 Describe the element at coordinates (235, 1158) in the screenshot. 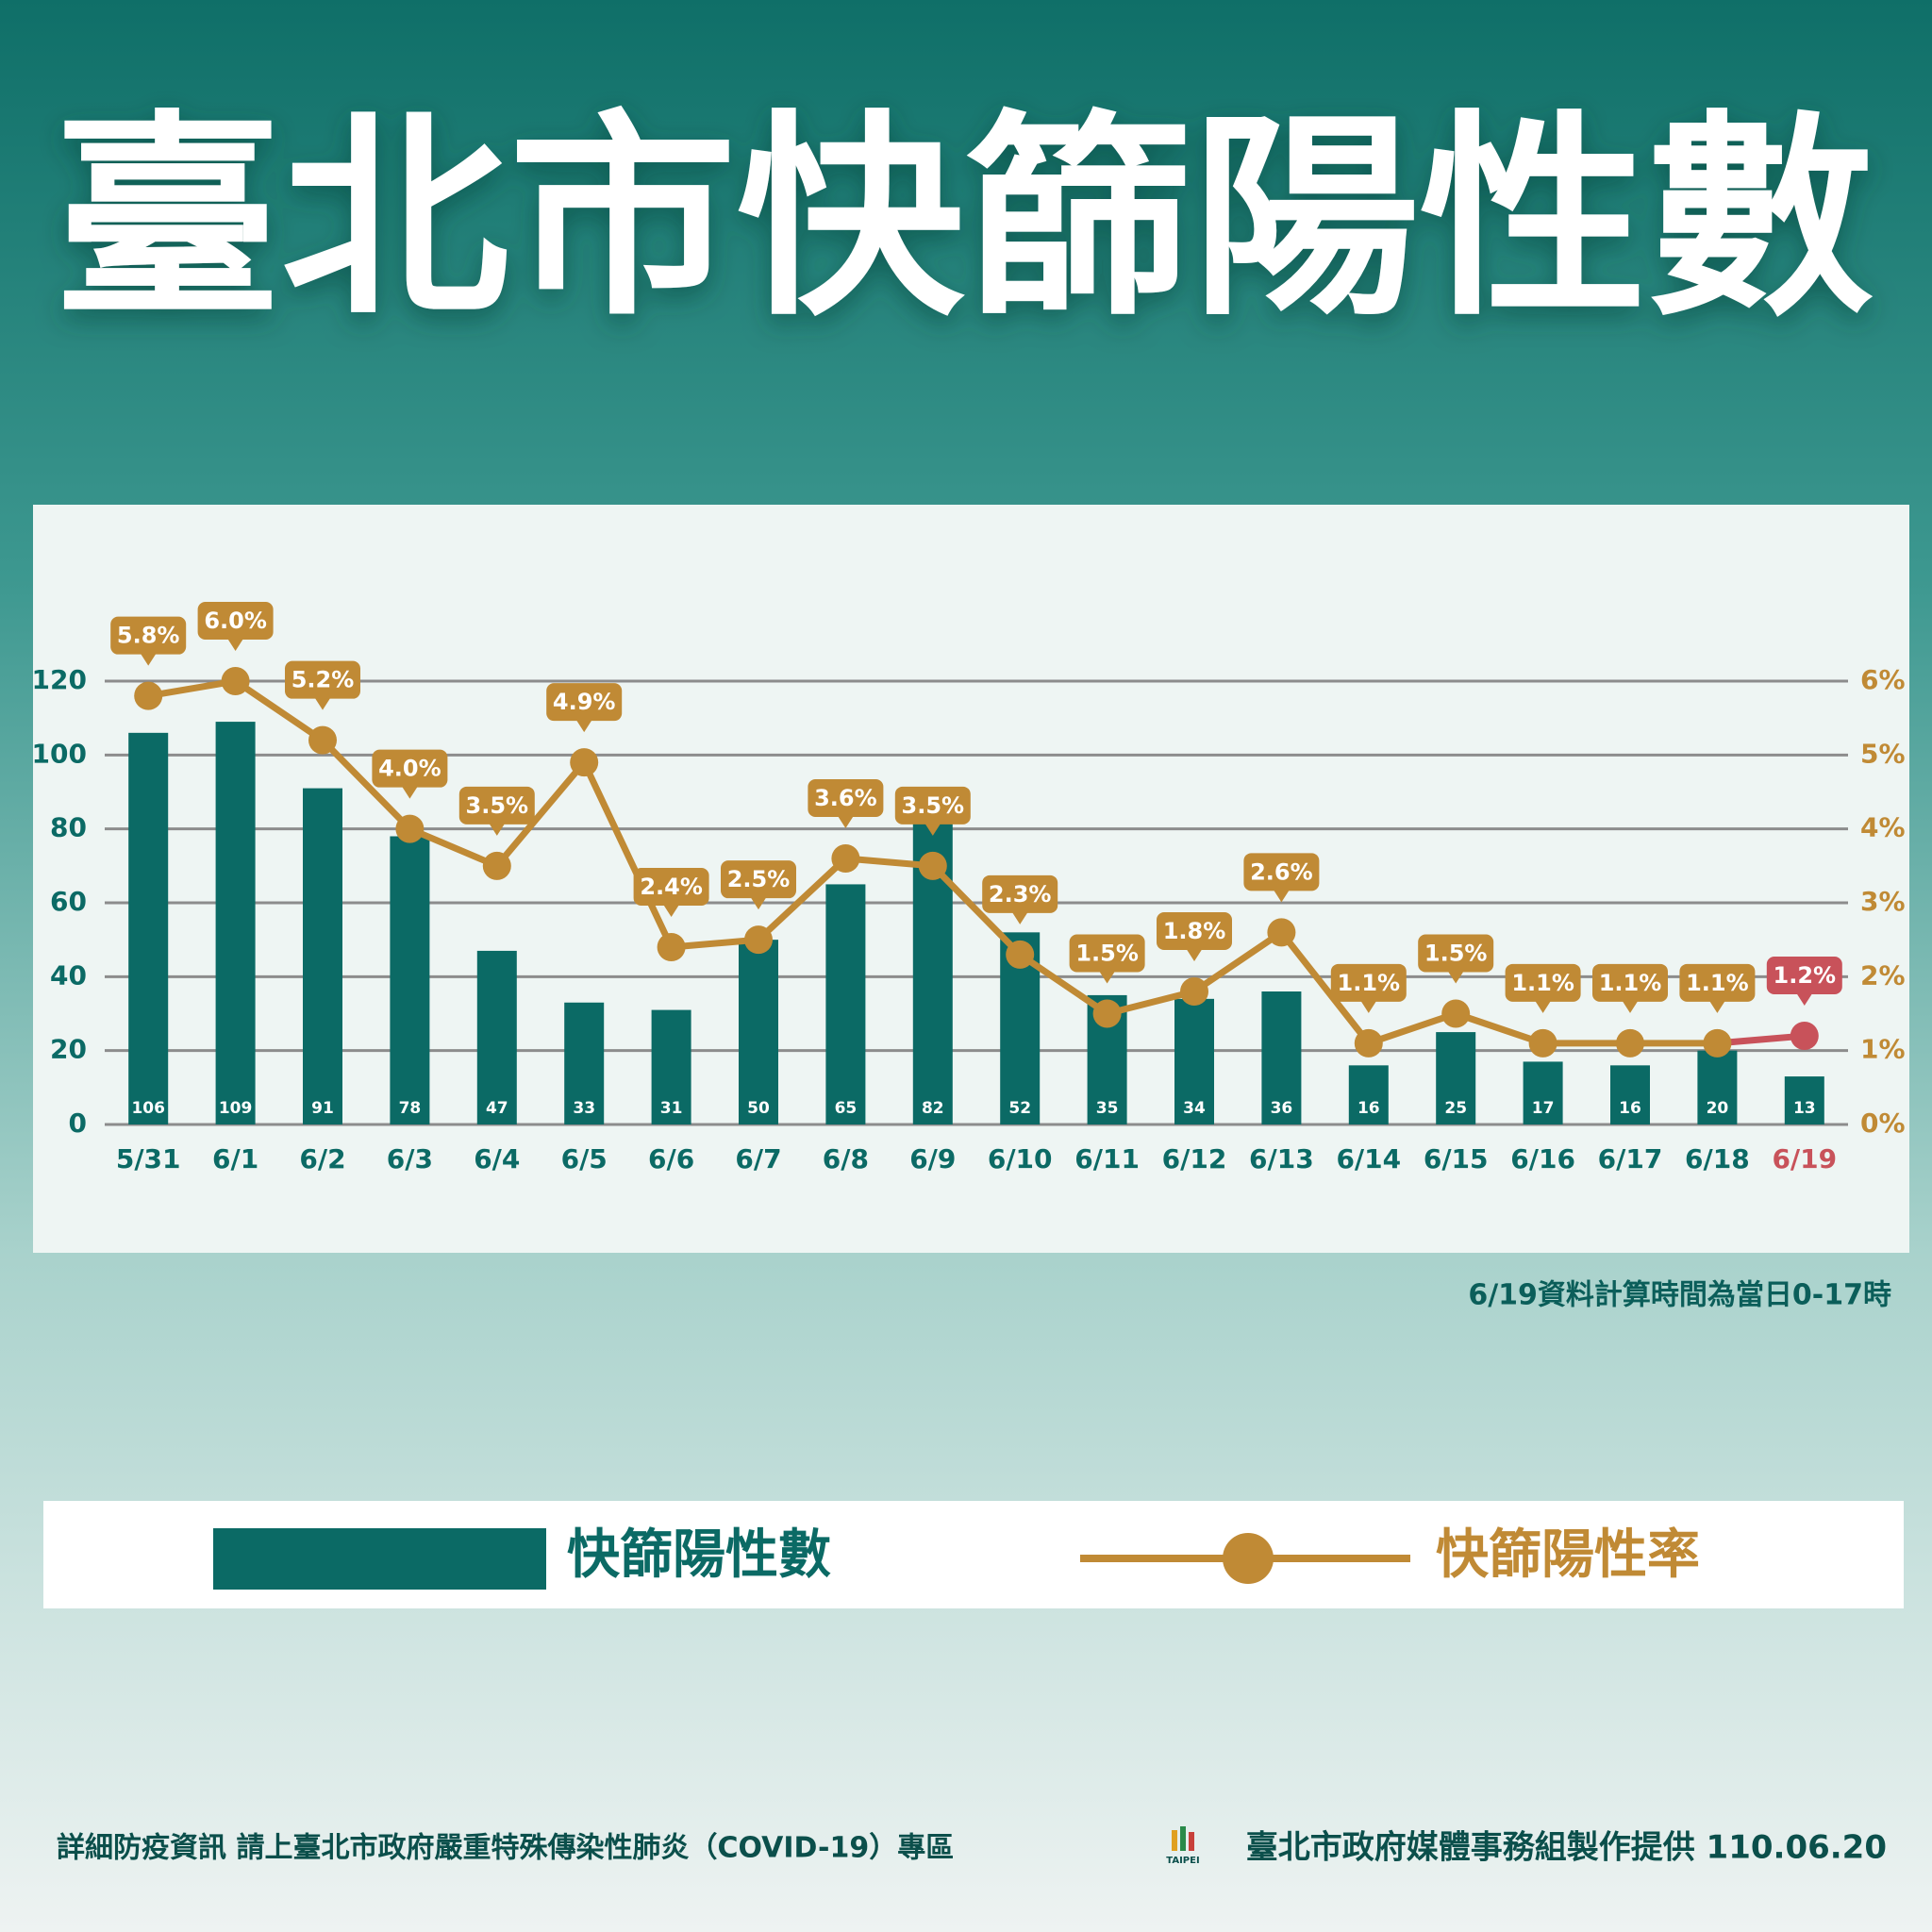

I see `x-tick-label: 6/1` at that location.